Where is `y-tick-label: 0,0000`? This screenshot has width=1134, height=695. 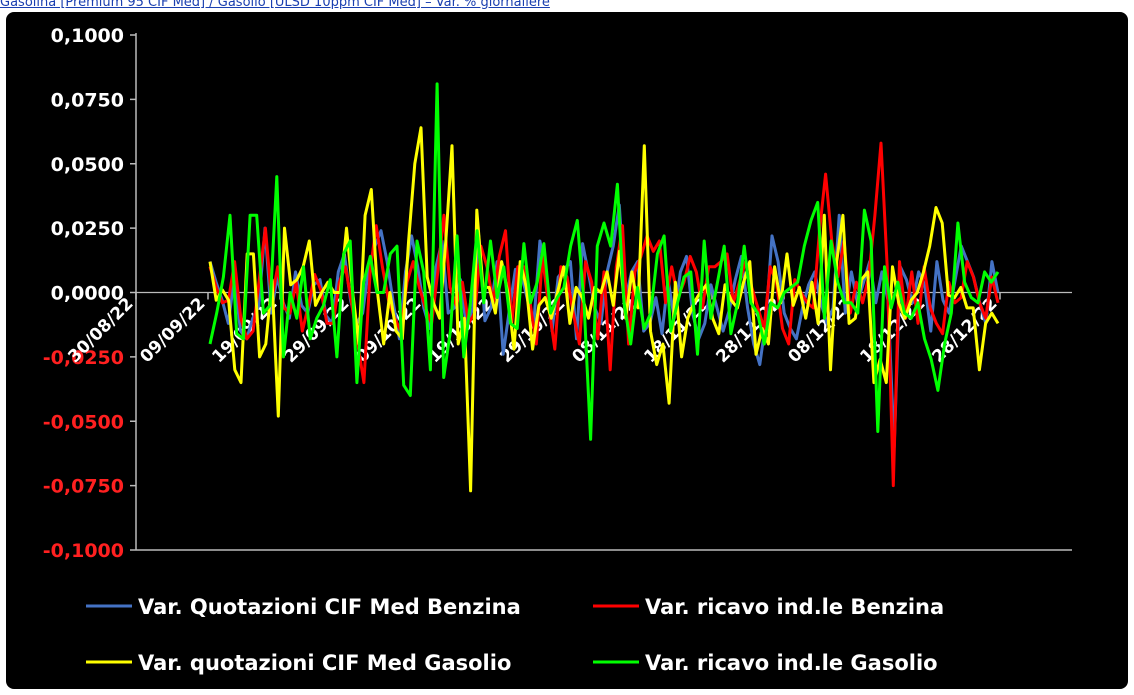 y-tick-label: 0,0000 is located at coordinates (87, 294).